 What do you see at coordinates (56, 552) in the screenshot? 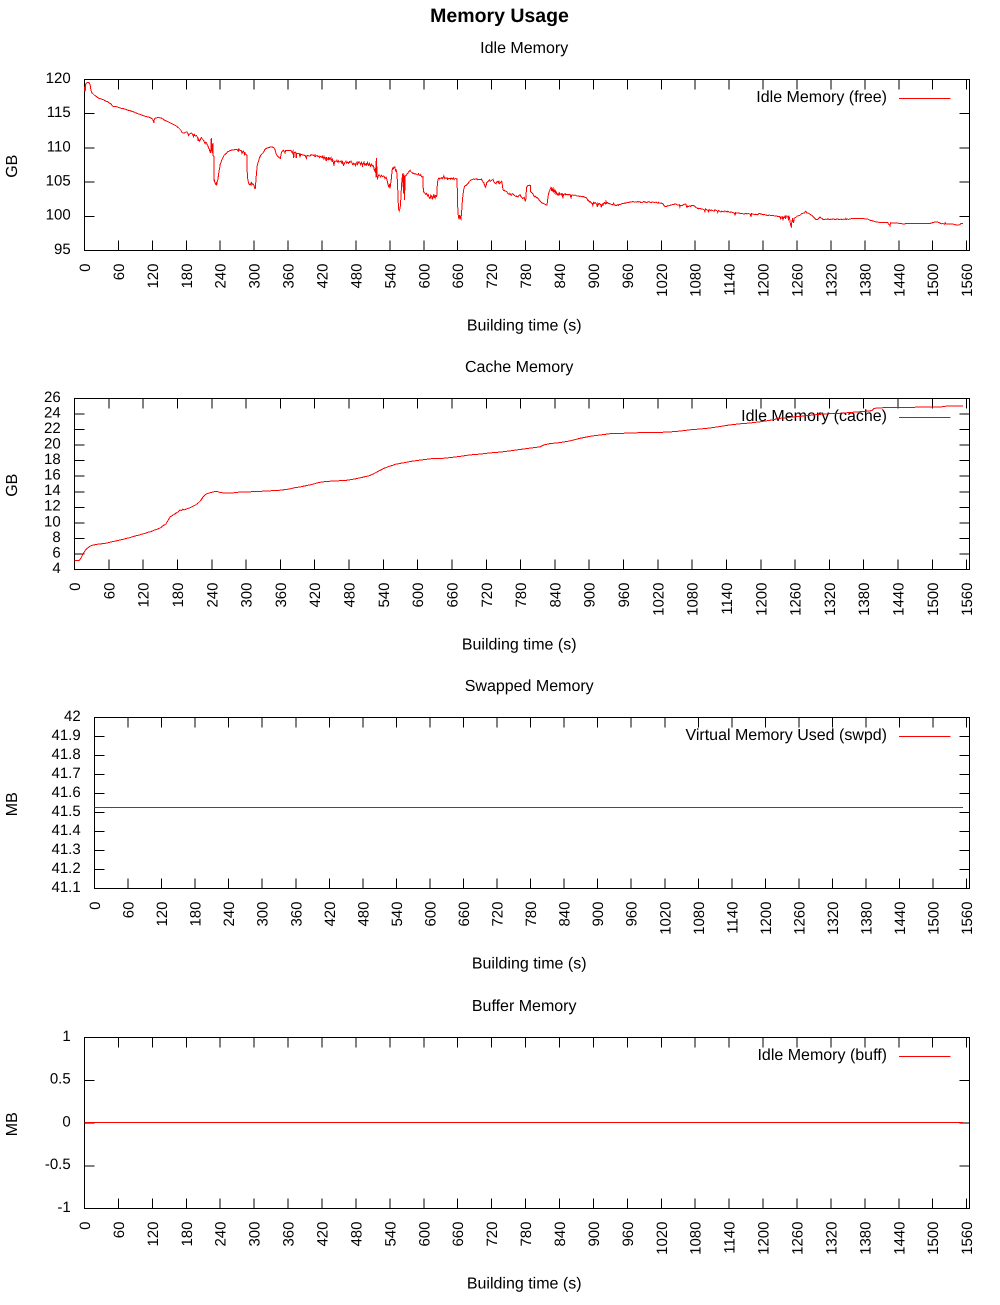
I see `svg-text: 6` at bounding box center [56, 552].